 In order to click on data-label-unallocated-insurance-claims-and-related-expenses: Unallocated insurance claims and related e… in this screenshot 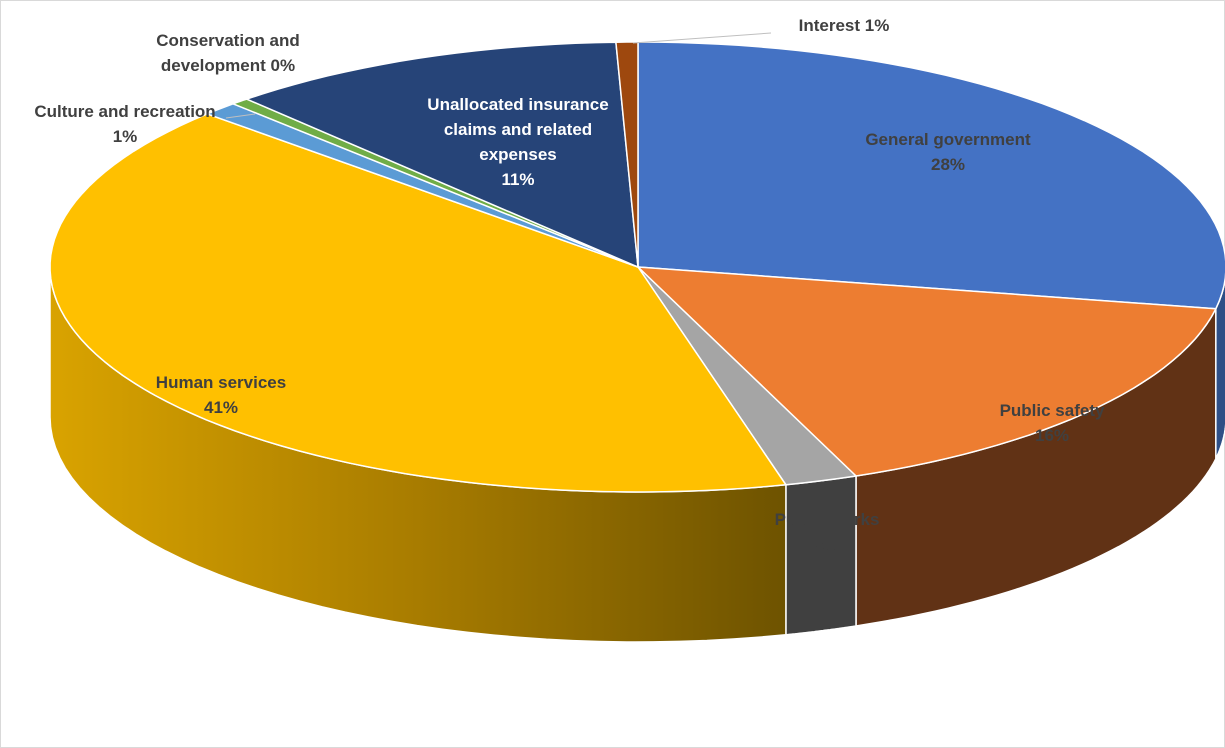, I will do `click(517, 142)`.